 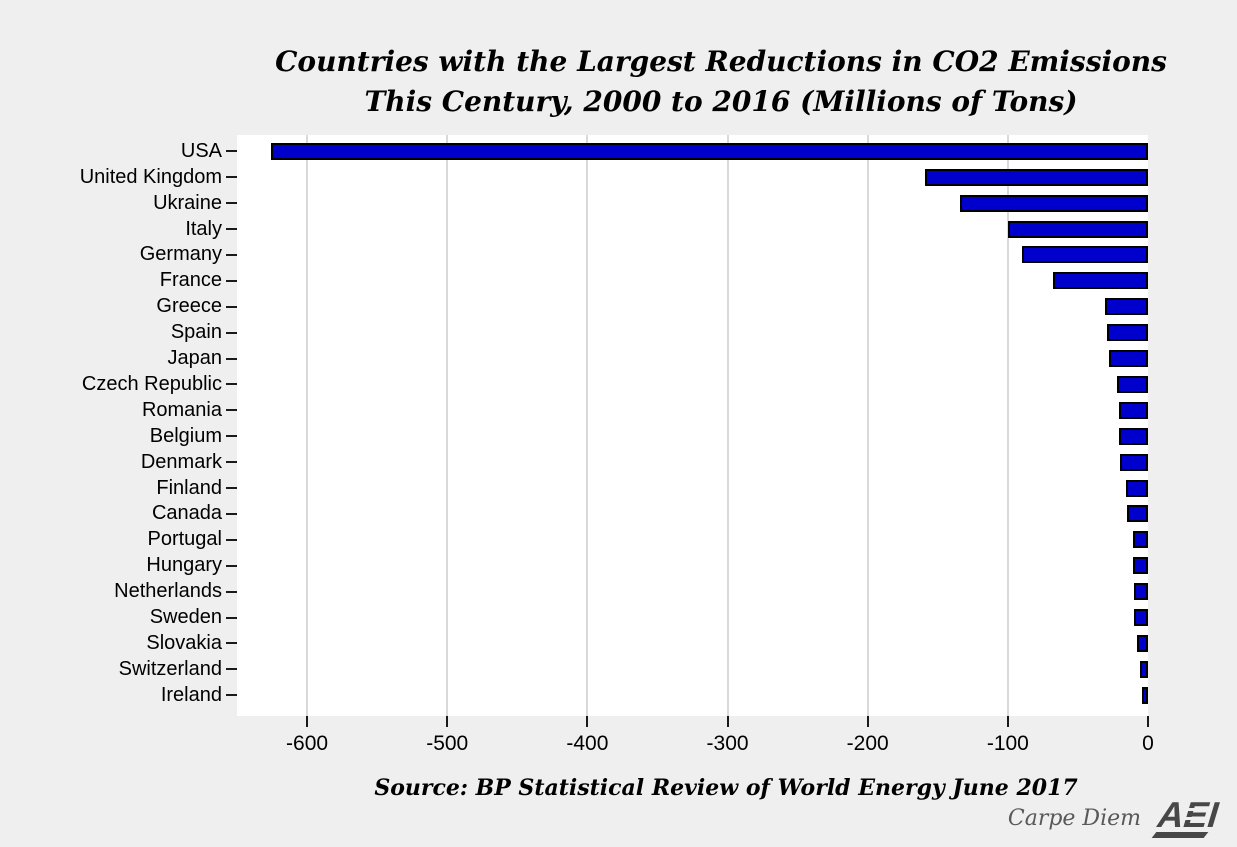 What do you see at coordinates (1007, 743) in the screenshot?
I see `x-tick-label: -100` at bounding box center [1007, 743].